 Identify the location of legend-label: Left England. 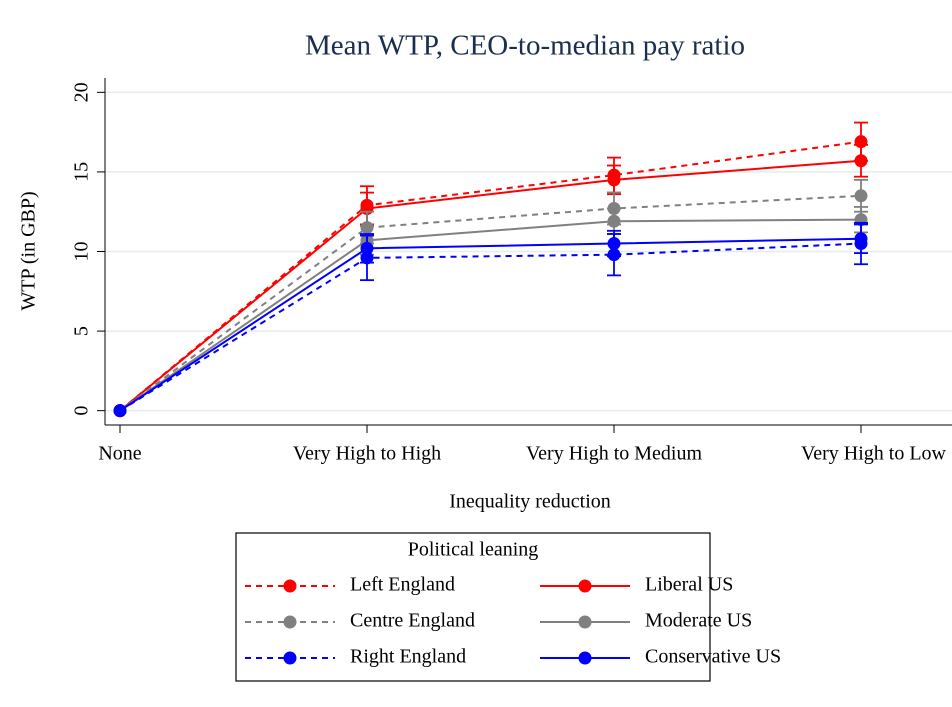
(402, 585).